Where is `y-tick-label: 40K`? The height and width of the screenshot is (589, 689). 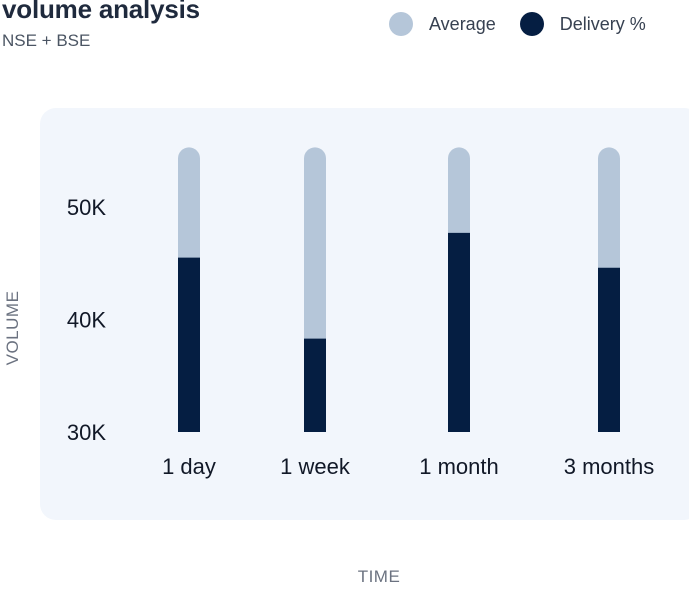
y-tick-label: 40K is located at coordinates (86, 320).